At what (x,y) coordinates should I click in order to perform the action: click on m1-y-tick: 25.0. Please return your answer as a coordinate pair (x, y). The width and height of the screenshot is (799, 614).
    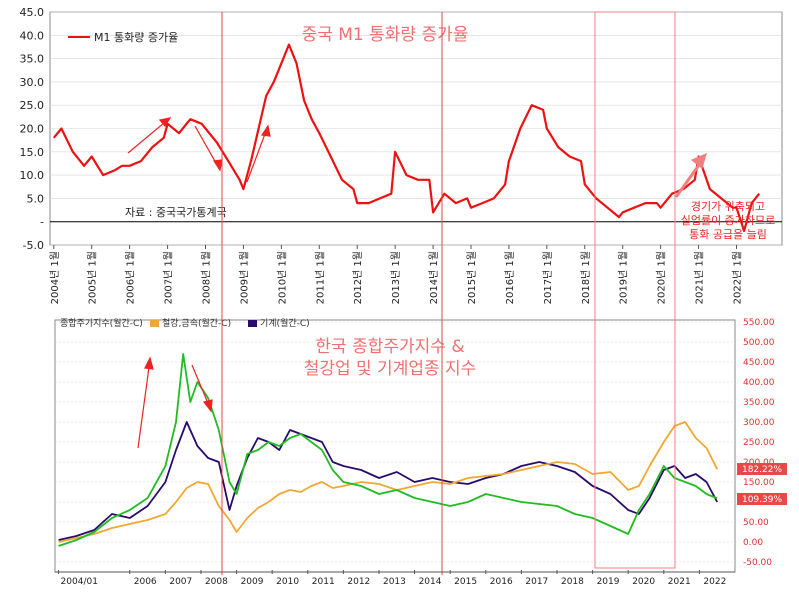
    Looking at the image, I should click on (32, 105).